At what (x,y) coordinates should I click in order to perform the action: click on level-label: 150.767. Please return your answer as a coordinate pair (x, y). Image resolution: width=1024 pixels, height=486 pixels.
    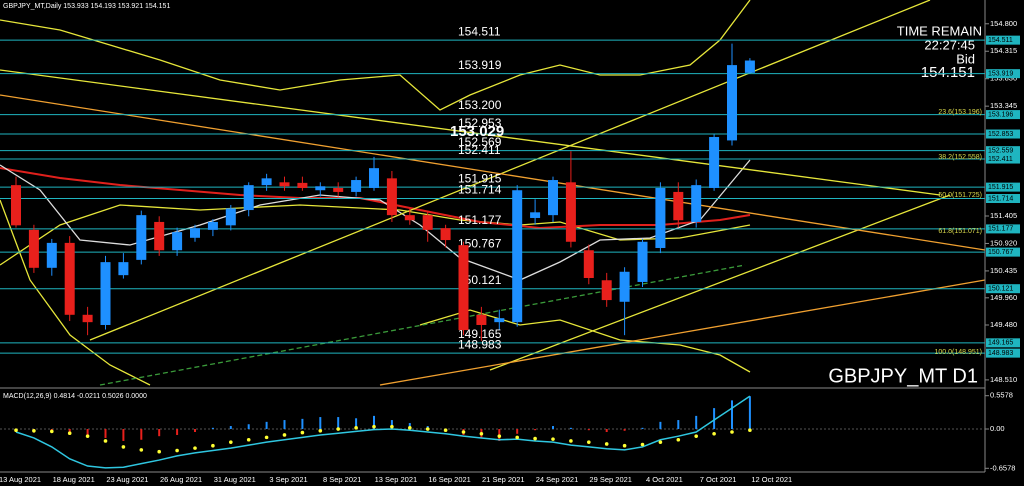
    Looking at the image, I should click on (480, 243).